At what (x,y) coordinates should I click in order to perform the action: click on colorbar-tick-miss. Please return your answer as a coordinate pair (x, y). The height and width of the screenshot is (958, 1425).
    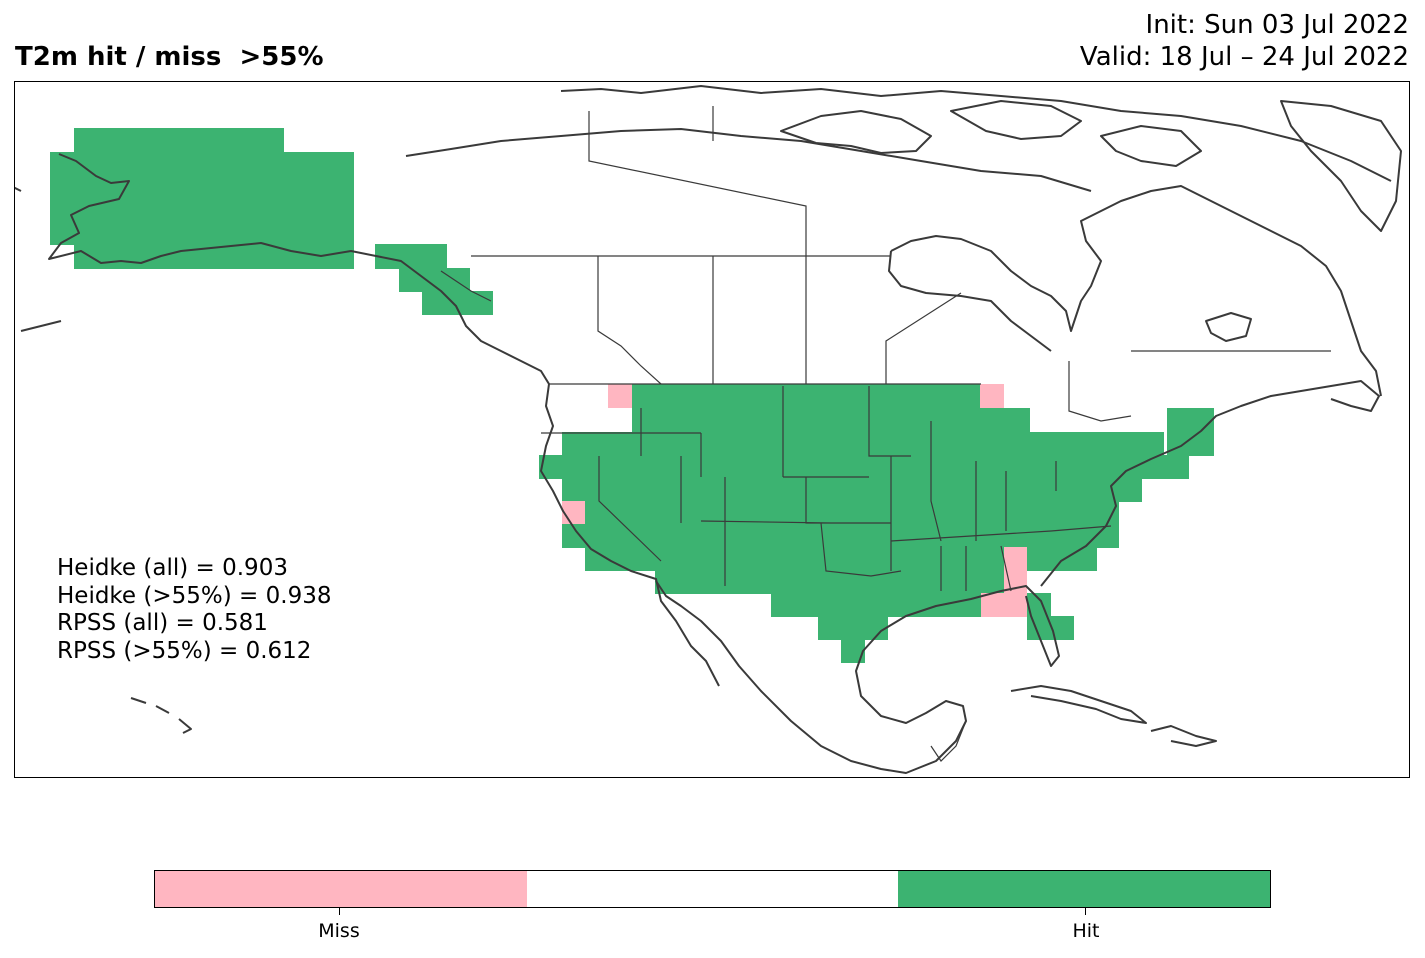
    Looking at the image, I should click on (339, 911).